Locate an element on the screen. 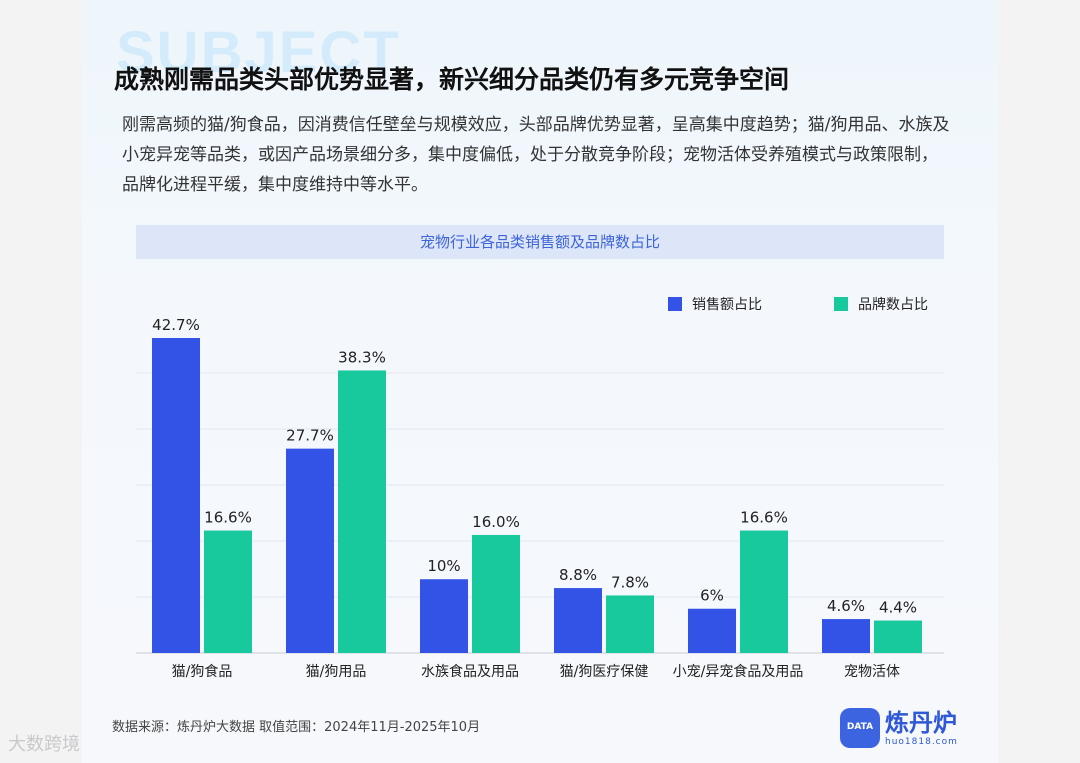 This screenshot has width=1080, height=763. logo-icon-text: DATA is located at coordinates (860, 727).